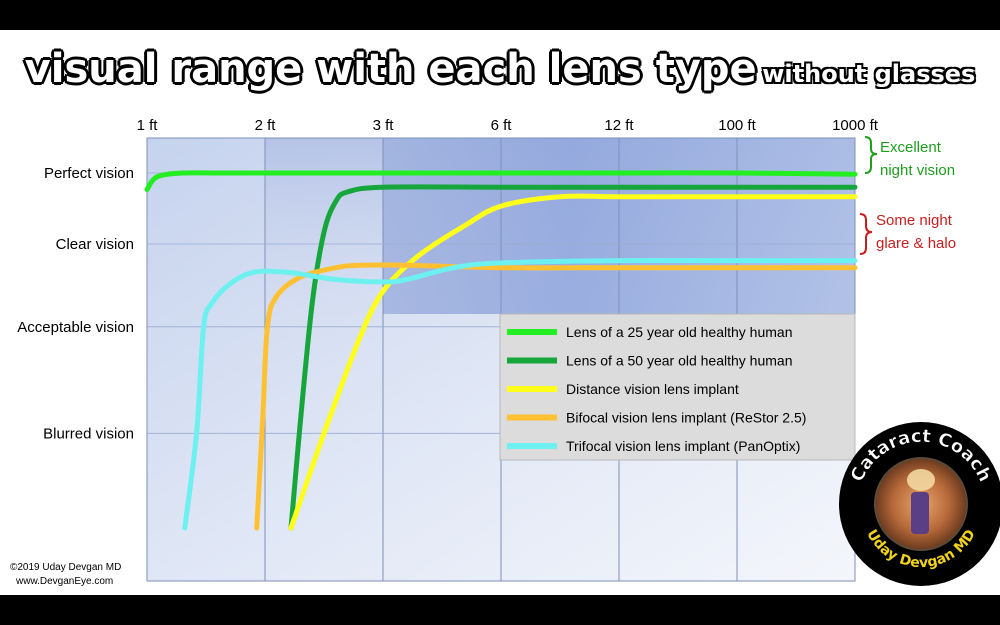 The width and height of the screenshot is (1000, 625). Describe the element at coordinates (686, 418) in the screenshot. I see `legend-label: Bifocal vision lens implant (ReStor 2.5)` at that location.